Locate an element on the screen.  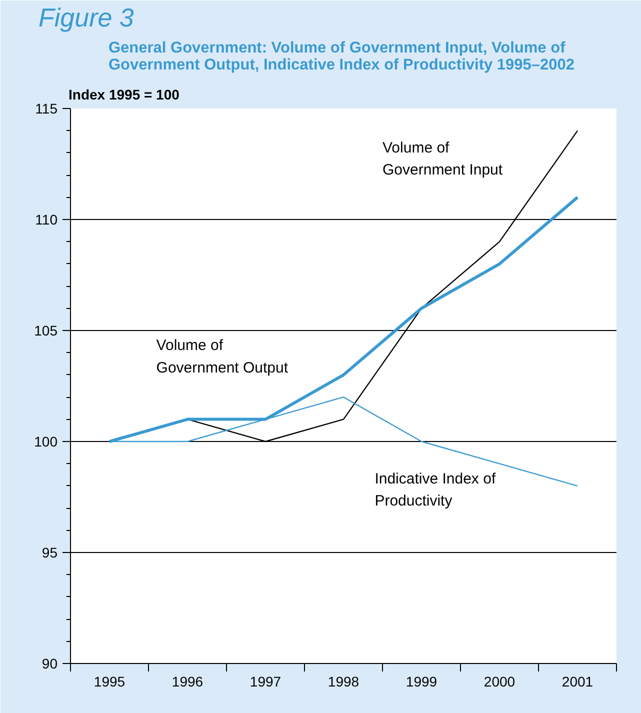
y-tick-label: 95 is located at coordinates (50, 552).